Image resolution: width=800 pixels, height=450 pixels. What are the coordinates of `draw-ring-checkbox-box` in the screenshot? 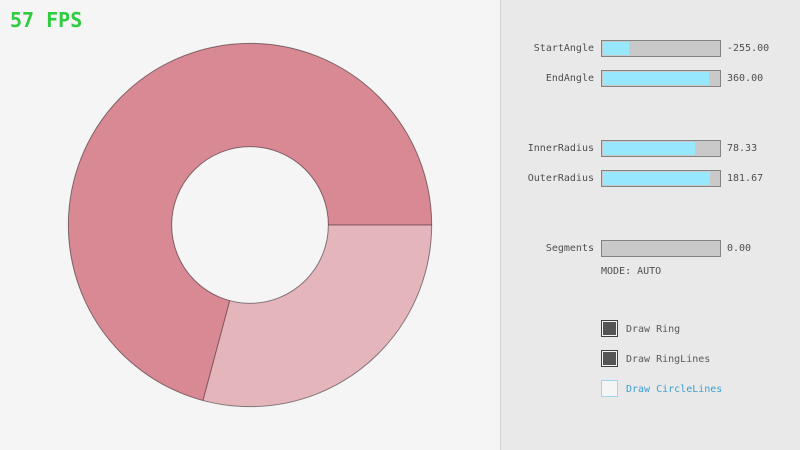 It's located at (609, 328).